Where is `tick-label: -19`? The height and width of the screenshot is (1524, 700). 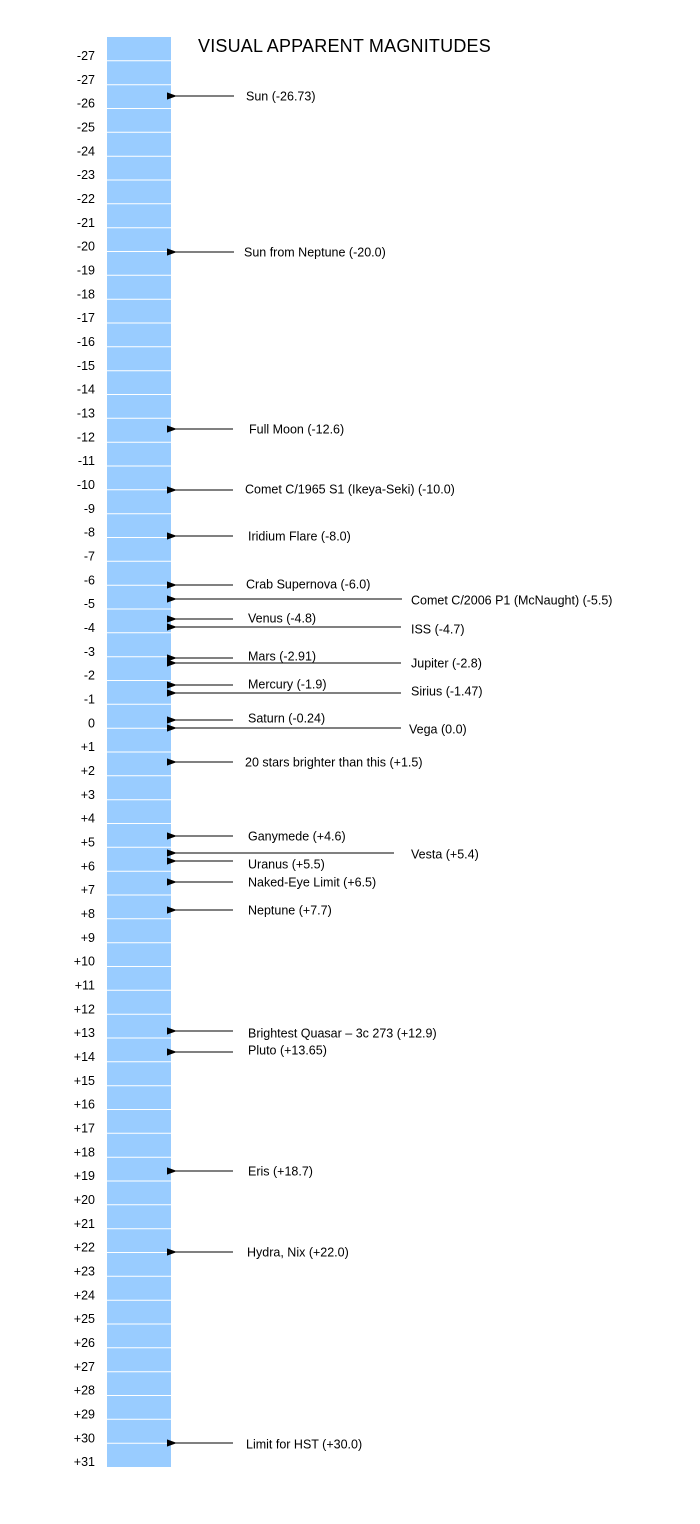
tick-label: -19 is located at coordinates (86, 271).